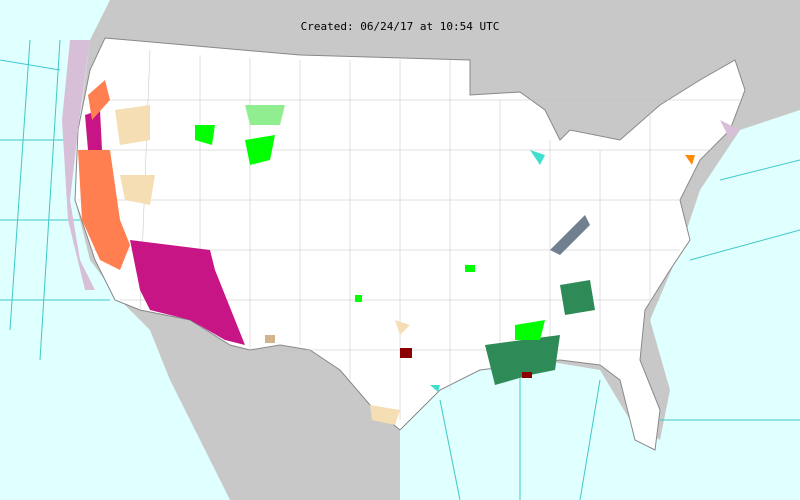 The width and height of the screenshot is (800, 500). Describe the element at coordinates (570, 235) in the screenshot. I see `gray-hazard-area` at that location.